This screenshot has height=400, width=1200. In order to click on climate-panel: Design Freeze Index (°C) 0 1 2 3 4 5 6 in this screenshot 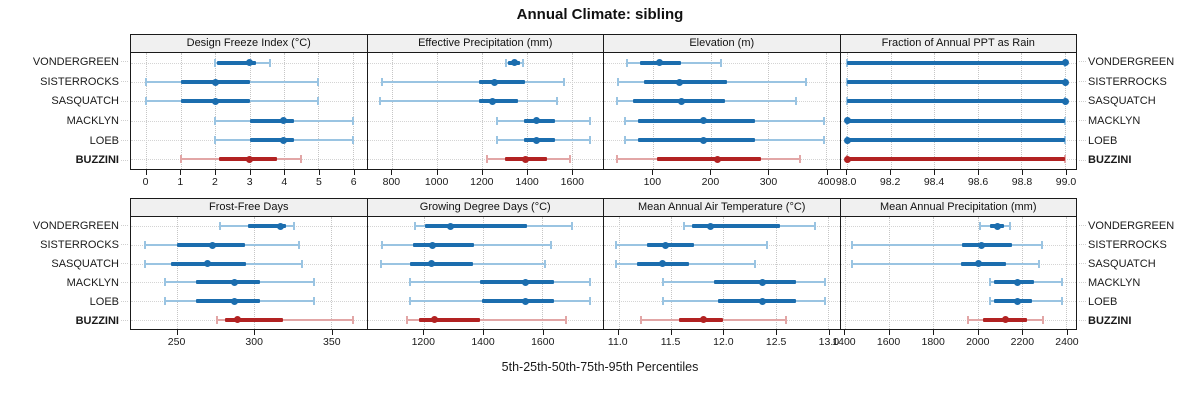, I will do `click(249, 113)`.